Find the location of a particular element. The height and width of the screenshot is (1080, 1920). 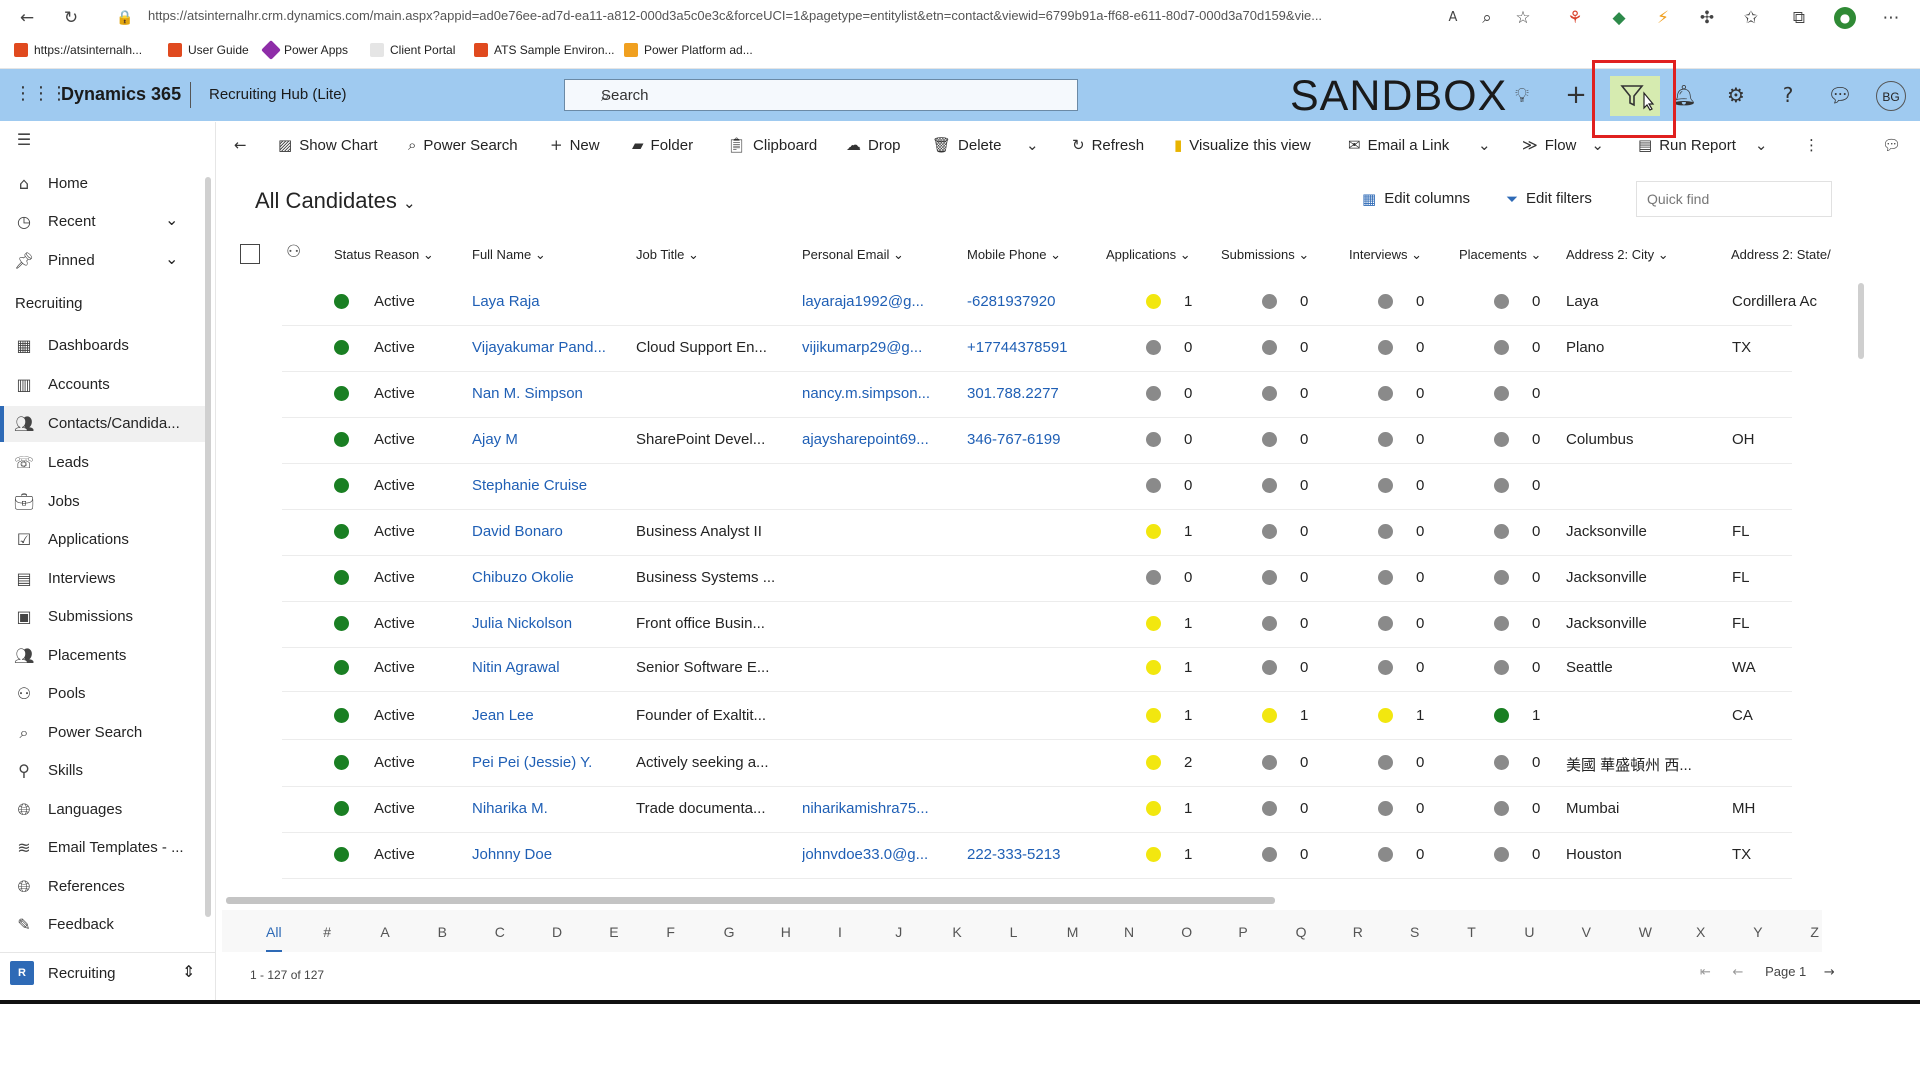

alphabet-filter-letter: M is located at coordinates (1072, 932).